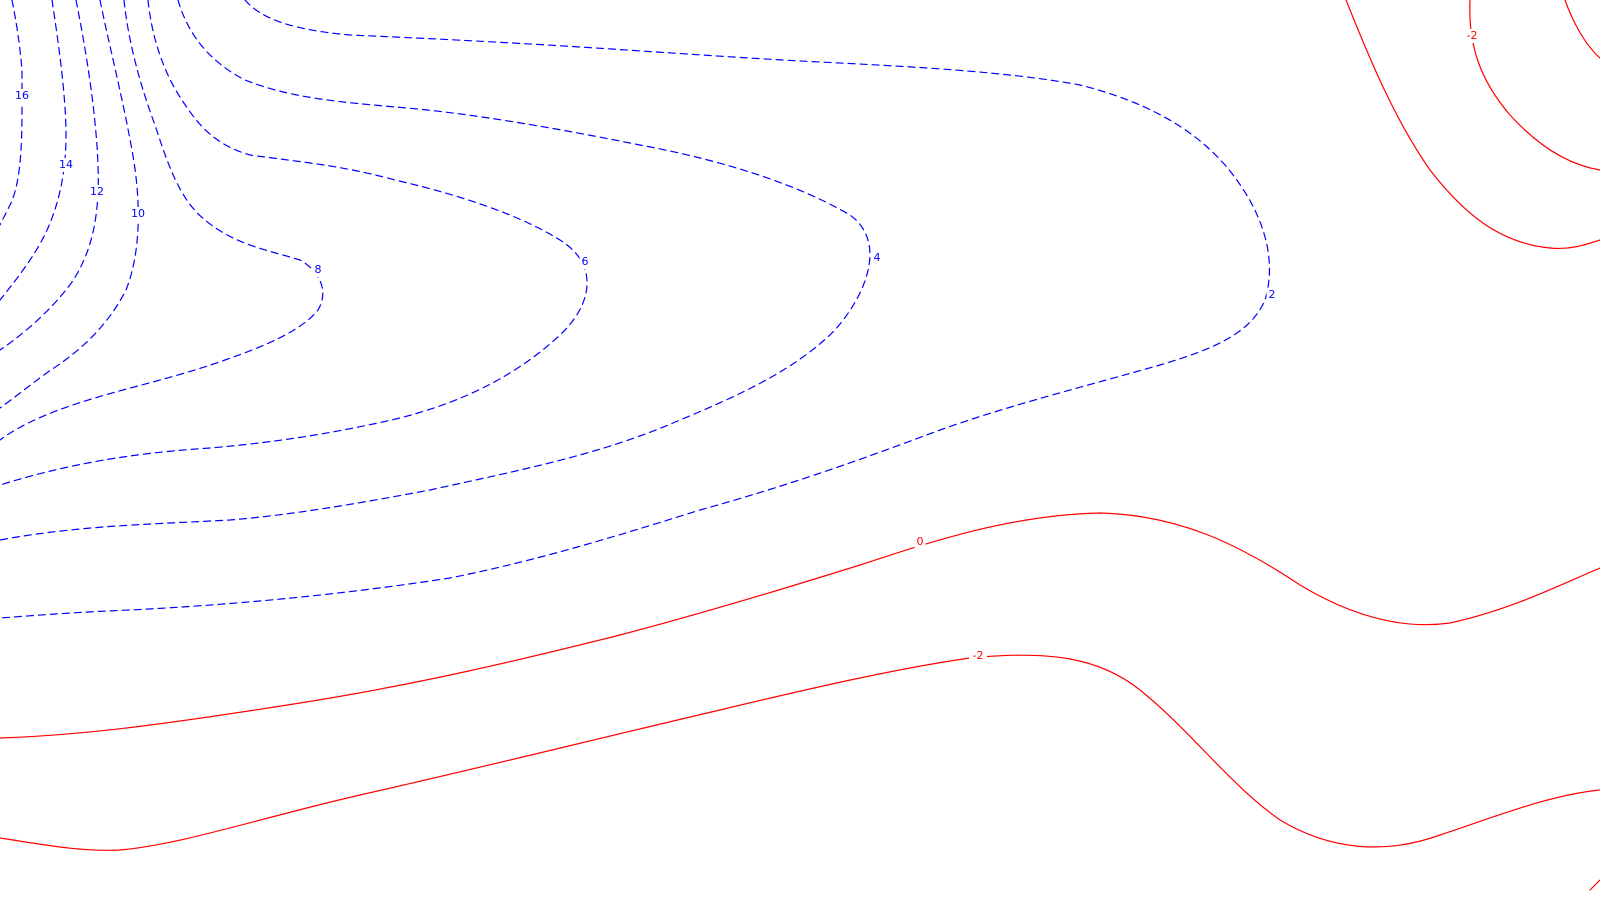 The width and height of the screenshot is (1600, 900). I want to click on contour-label: 0, so click(920, 541).